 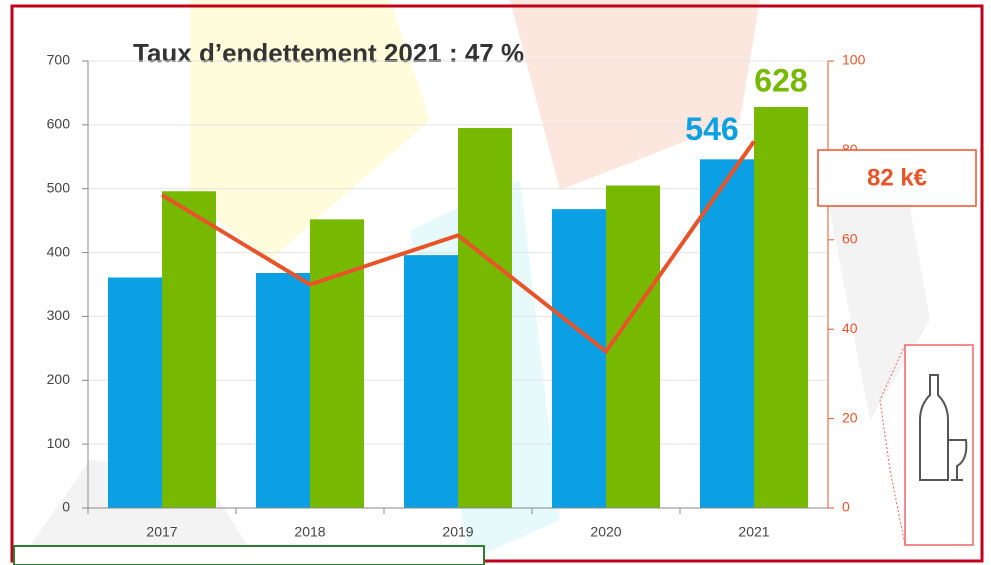 What do you see at coordinates (850, 239) in the screenshot?
I see `y2-tick-label: 60` at bounding box center [850, 239].